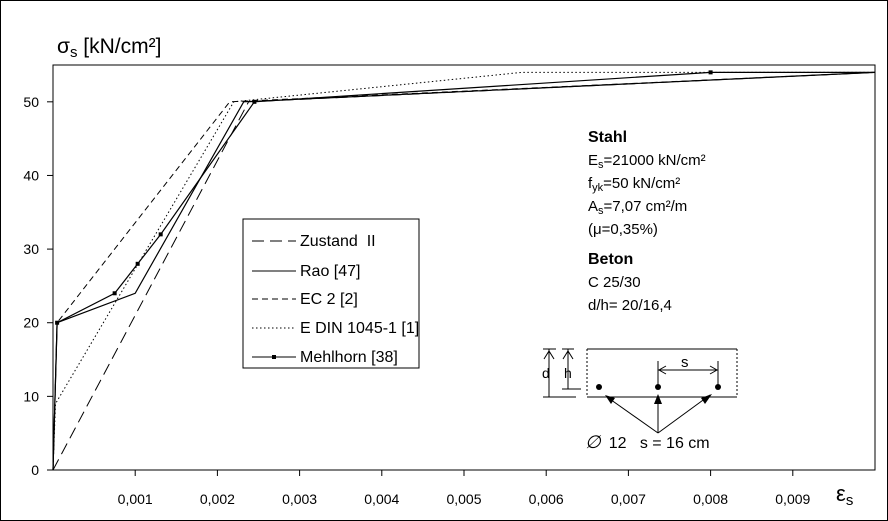 This screenshot has height=521, width=888. Describe the element at coordinates (549, 355) in the screenshot. I see `dim-d-arrow-icon` at that location.